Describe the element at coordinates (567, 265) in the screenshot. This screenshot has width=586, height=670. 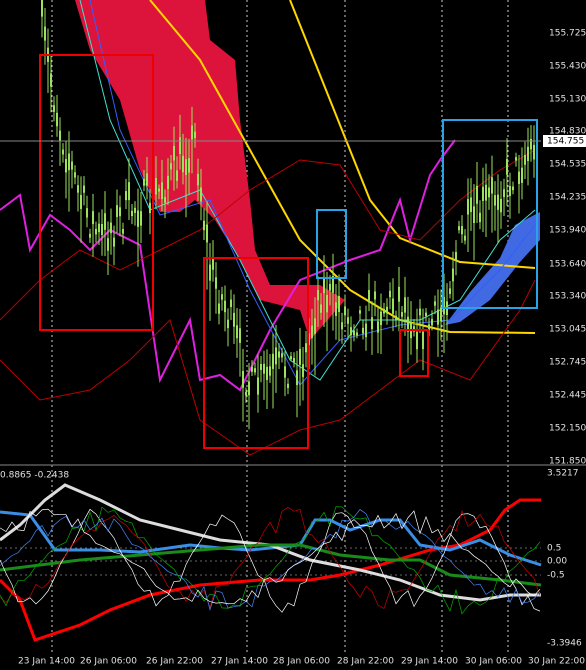
I see `price-label: 153.640` at that location.